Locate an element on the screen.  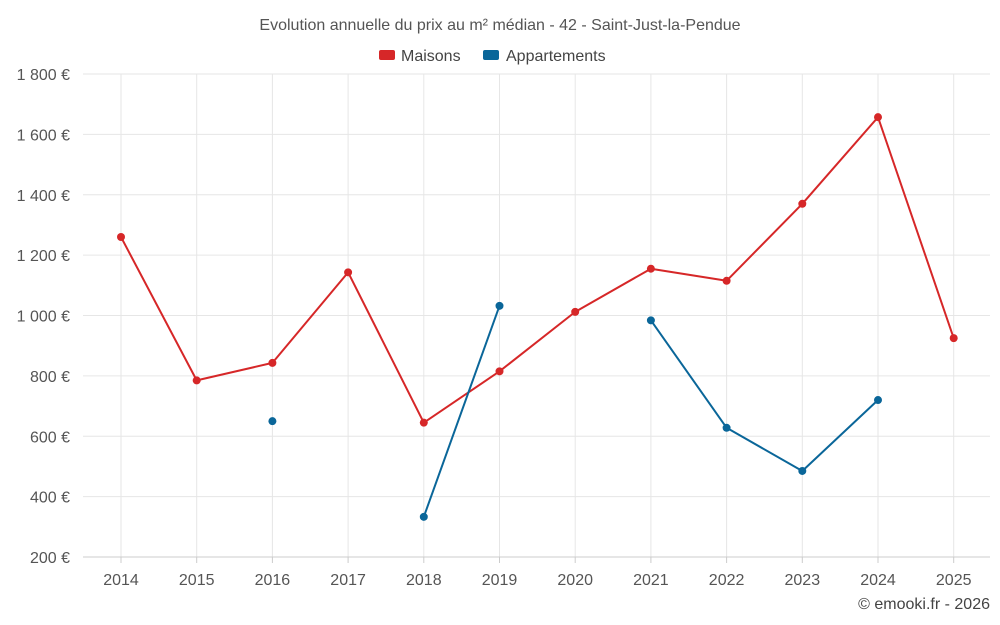
x-tick-label: 2017 is located at coordinates (348, 580).